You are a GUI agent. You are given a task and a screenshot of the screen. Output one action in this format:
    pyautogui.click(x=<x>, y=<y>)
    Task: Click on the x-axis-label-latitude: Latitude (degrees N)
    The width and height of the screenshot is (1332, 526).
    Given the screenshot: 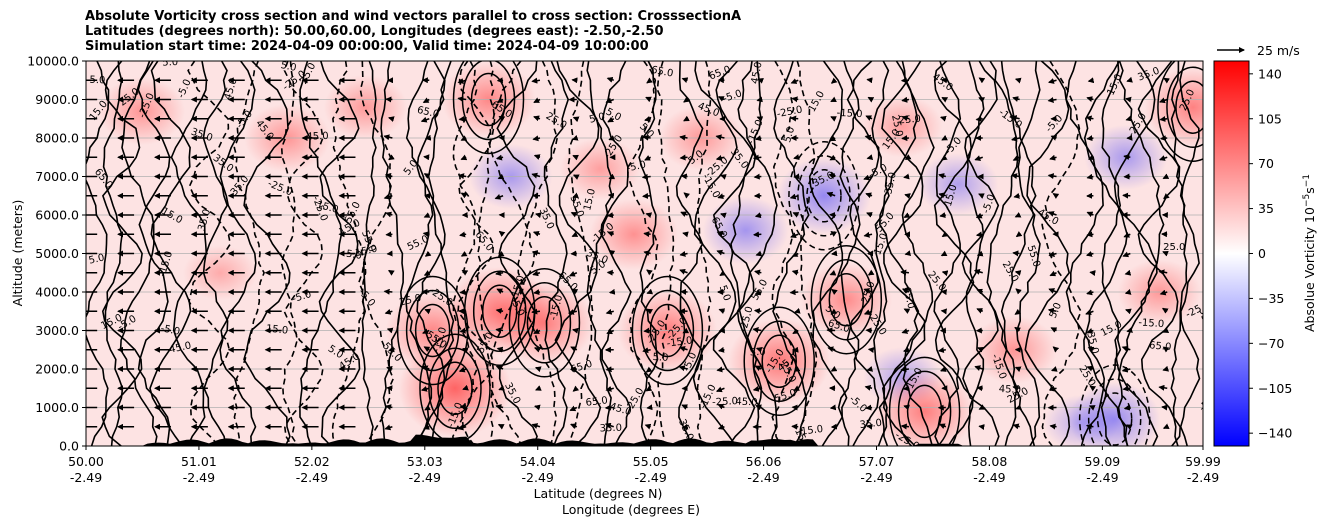 What is the action you would take?
    pyautogui.click(x=598, y=493)
    